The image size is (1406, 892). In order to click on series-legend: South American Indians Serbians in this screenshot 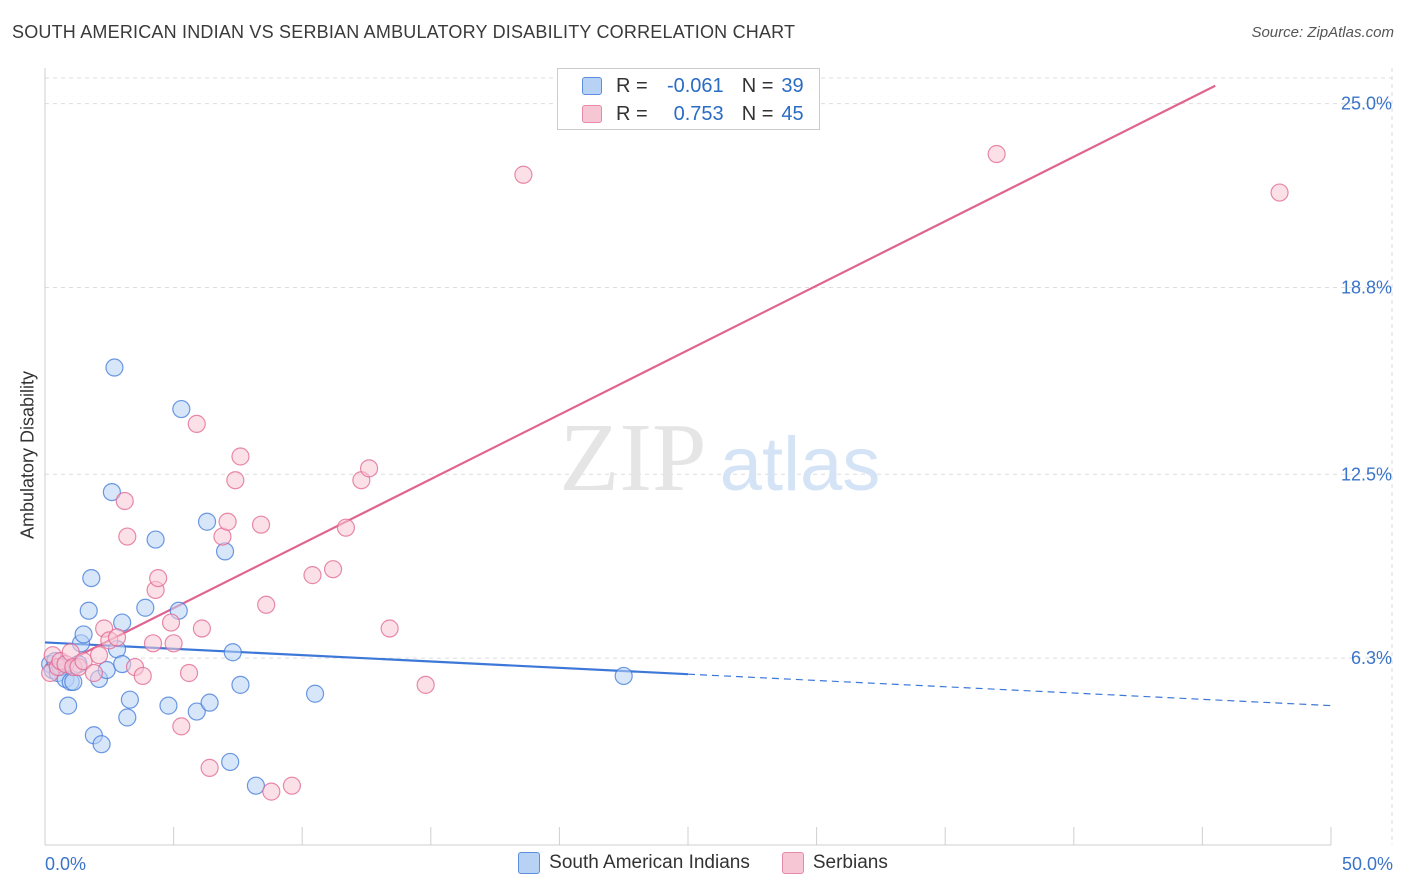, I will do `click(703, 863)`.